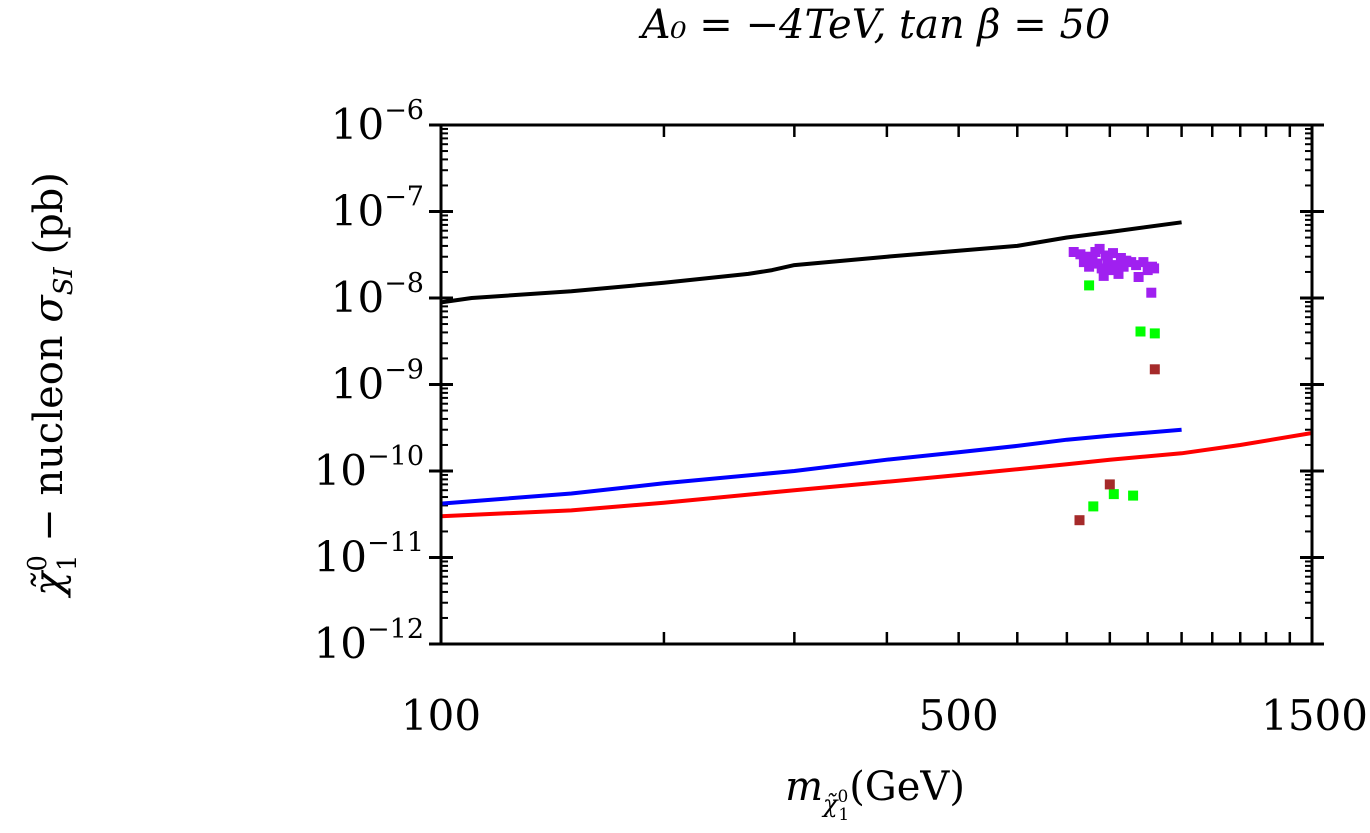 Image resolution: width=1370 pixels, height=833 pixels. Describe the element at coordinates (395, 629) in the screenshot. I see `y-tick-label-exp-6: −12` at that location.